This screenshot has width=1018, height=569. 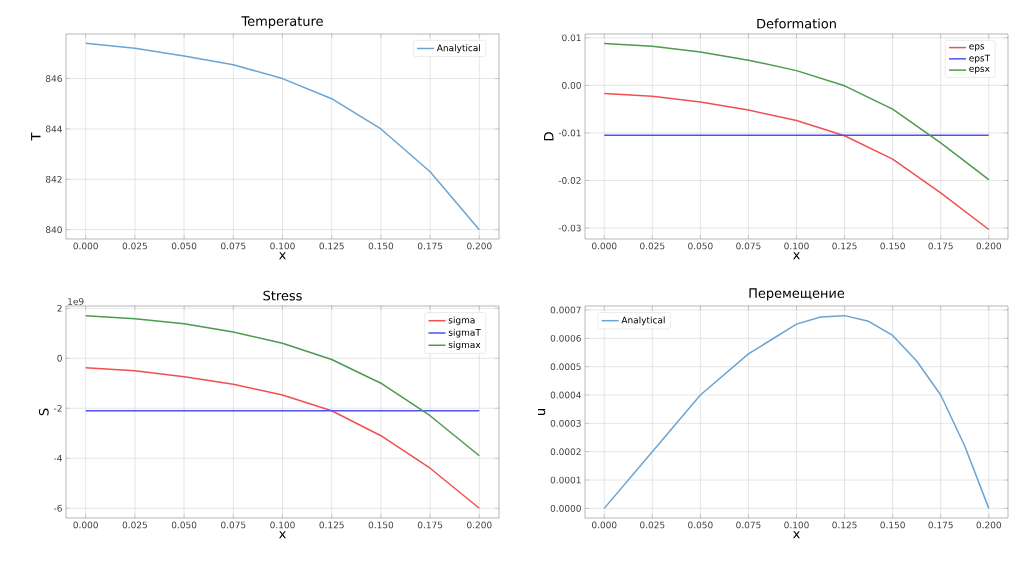 I want to click on chart-title: Deformation, so click(x=796, y=23).